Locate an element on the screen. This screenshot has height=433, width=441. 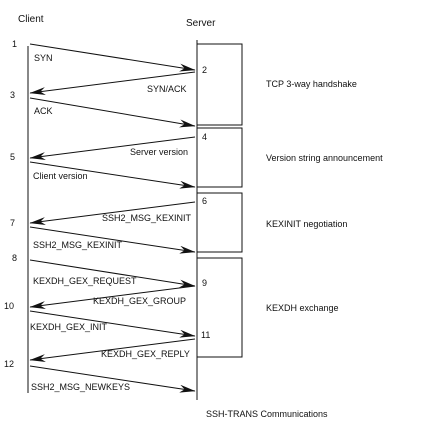
message-arrow-syn-ack is located at coordinates (112, 83).